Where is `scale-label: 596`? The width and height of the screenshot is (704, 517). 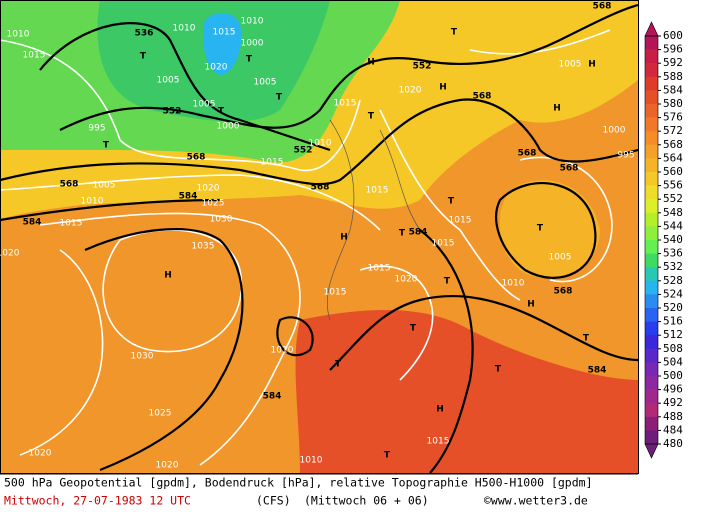
scale-label: 596 is located at coordinates (673, 49).